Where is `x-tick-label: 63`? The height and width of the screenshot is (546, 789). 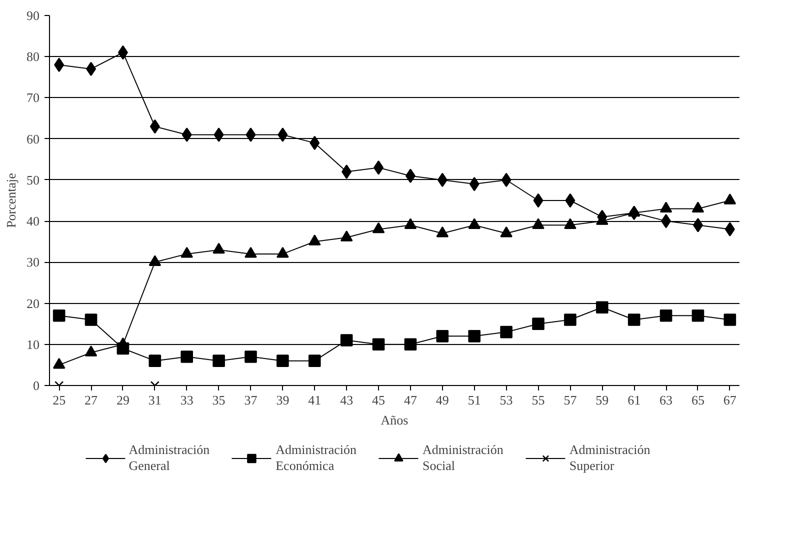
x-tick-label: 63 is located at coordinates (666, 400).